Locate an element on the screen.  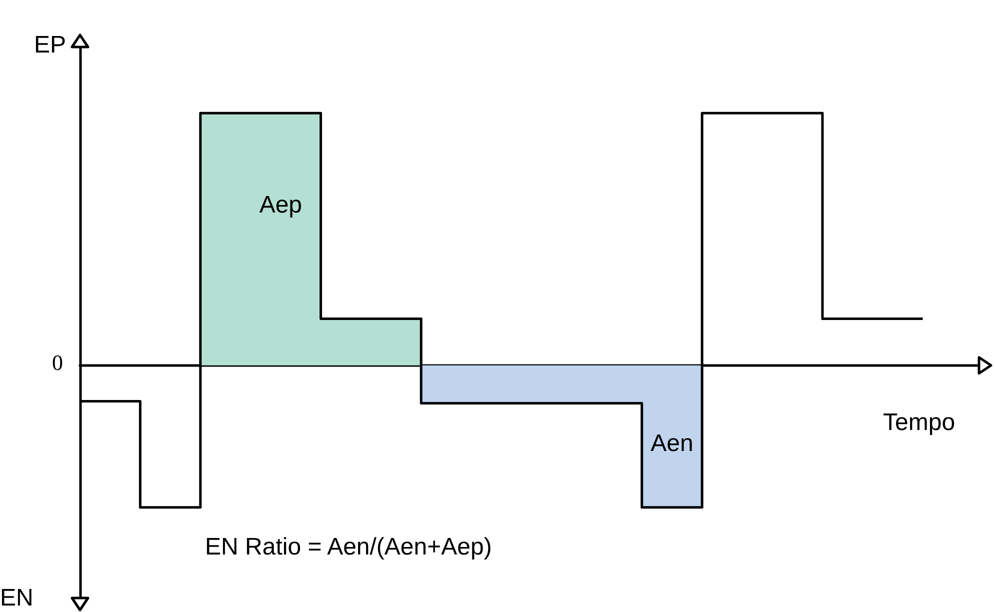
x-axis-title: Tempo is located at coordinates (919, 422).